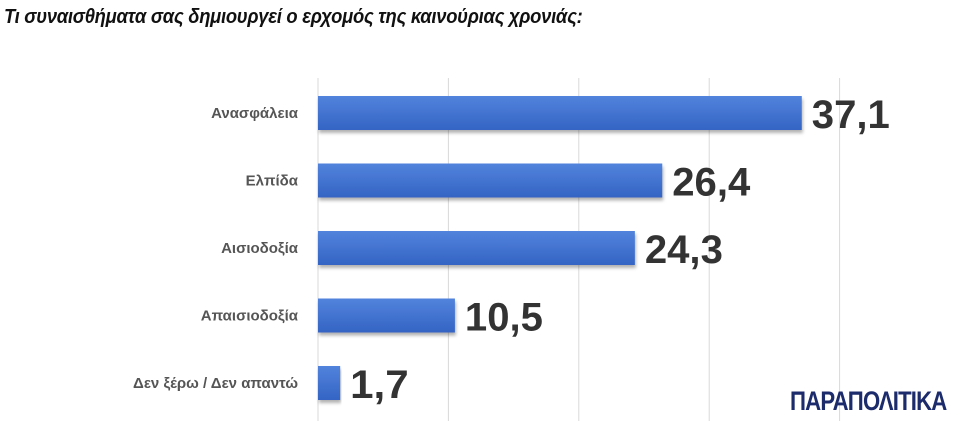 This screenshot has width=960, height=421. Describe the element at coordinates (215, 383) in the screenshot. I see `category-label: Δεν ξέρω / Δεν απαντώ` at that location.